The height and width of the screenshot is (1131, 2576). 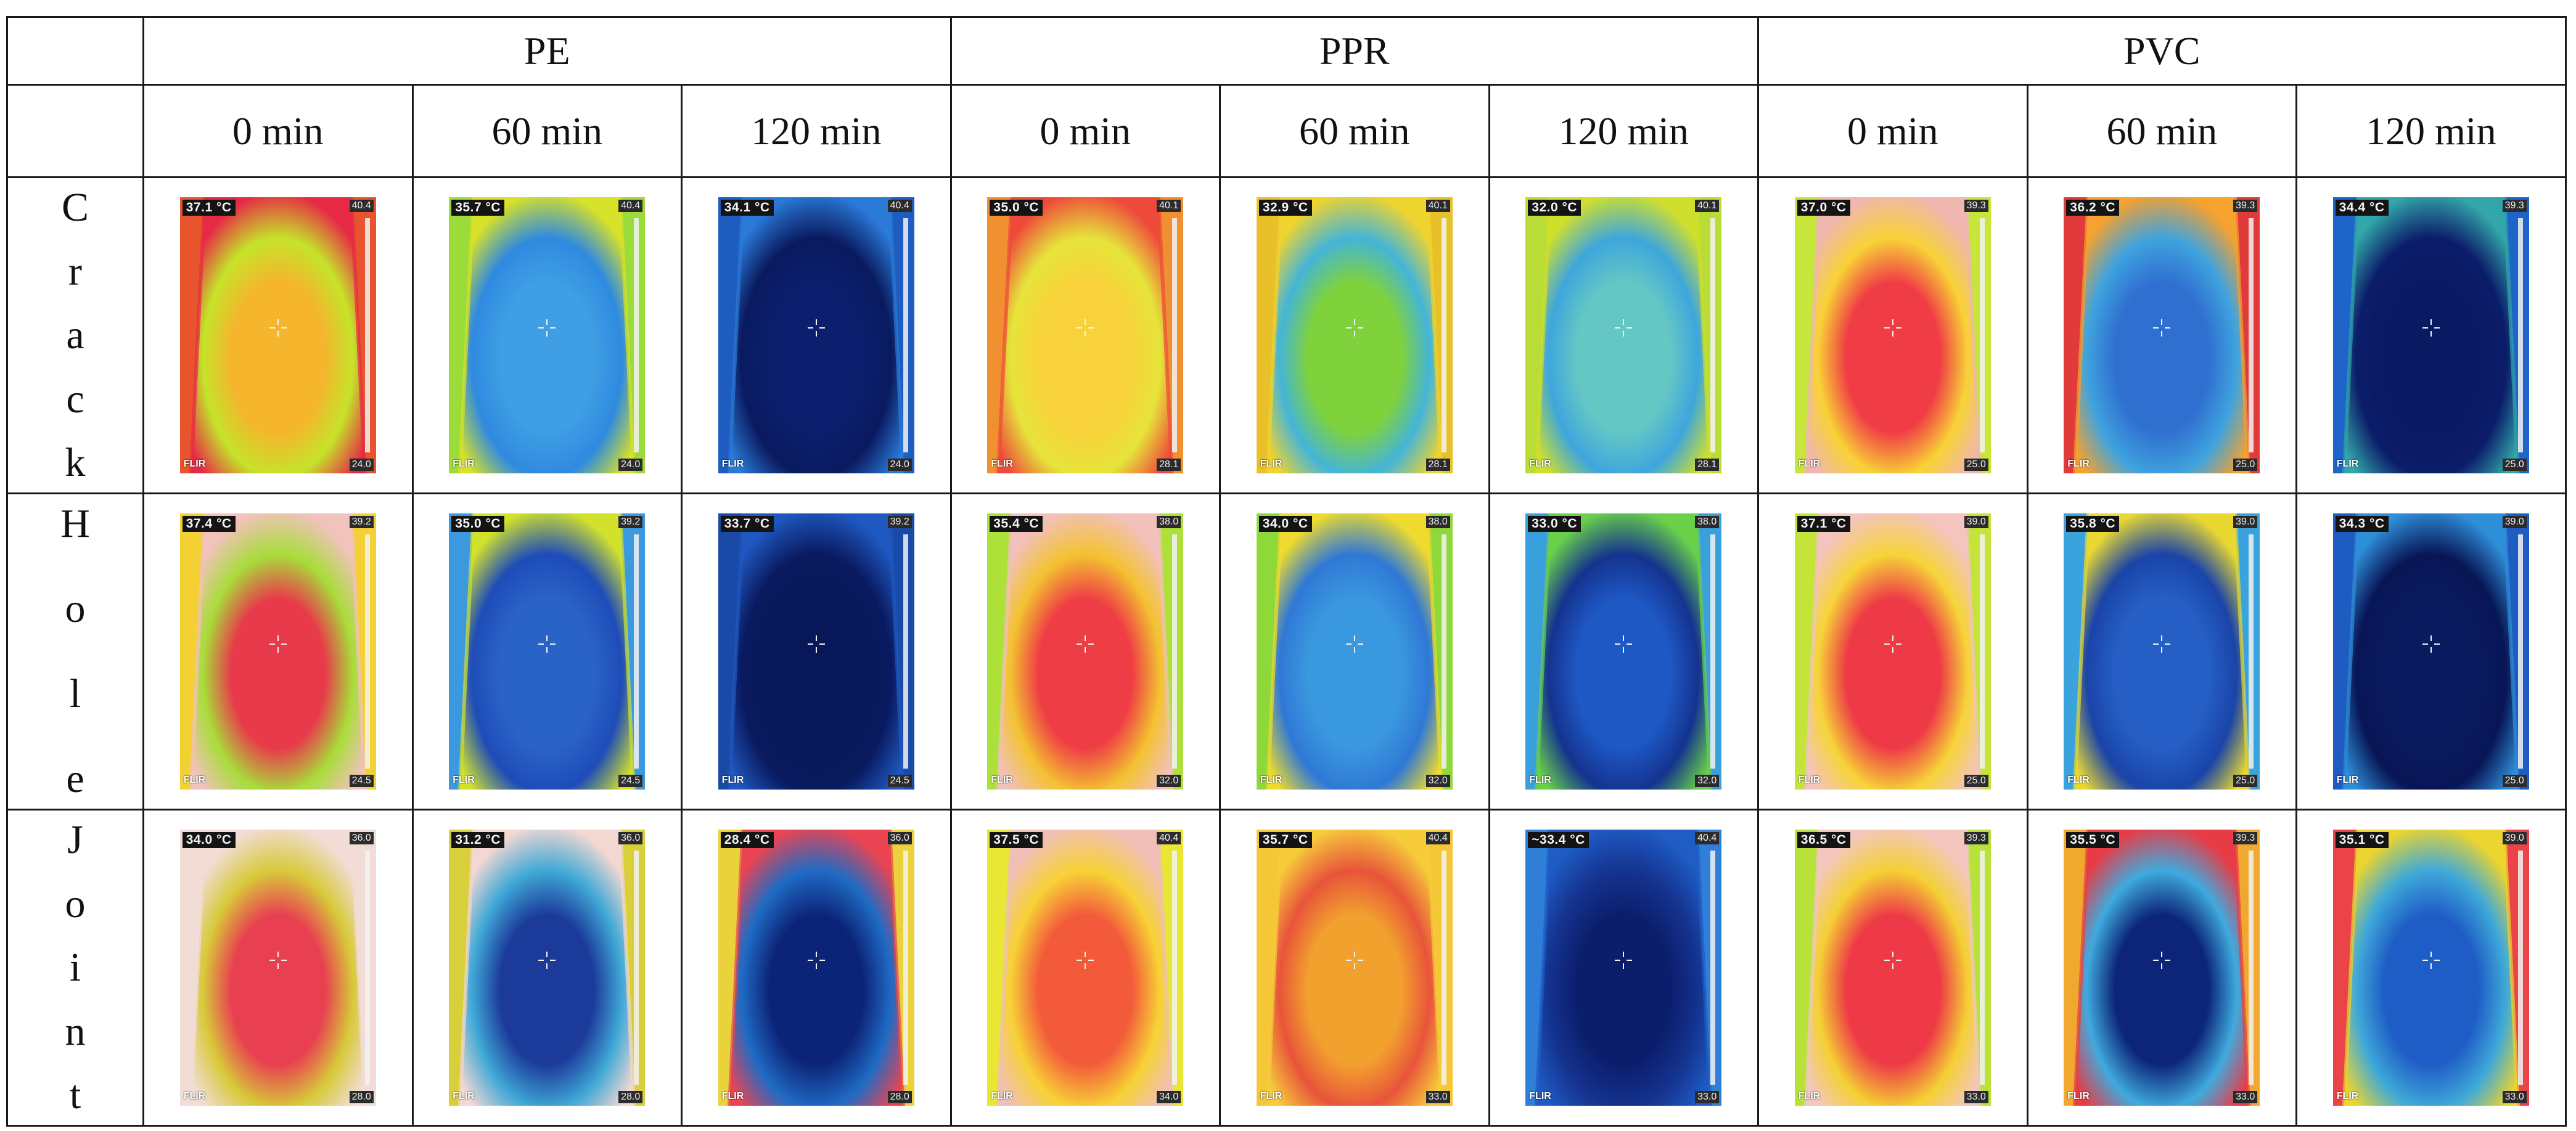 What do you see at coordinates (630, 1097) in the screenshot?
I see `scale-min-value: 28.0` at bounding box center [630, 1097].